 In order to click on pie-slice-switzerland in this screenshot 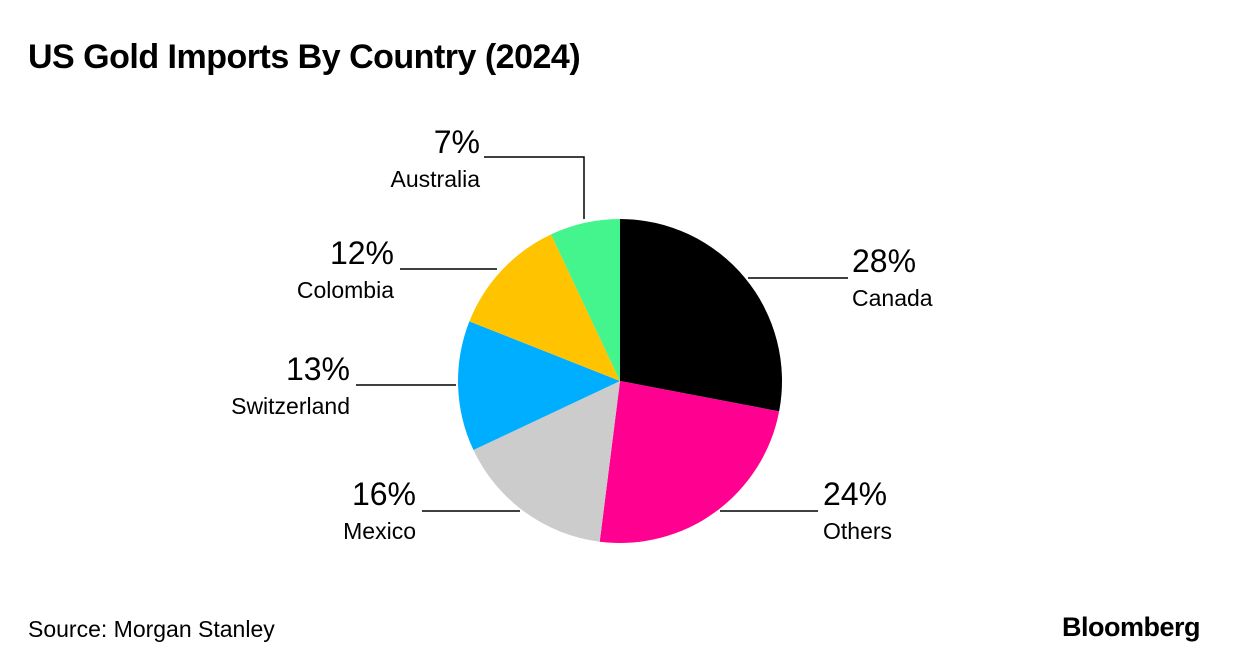, I will do `click(539, 385)`.